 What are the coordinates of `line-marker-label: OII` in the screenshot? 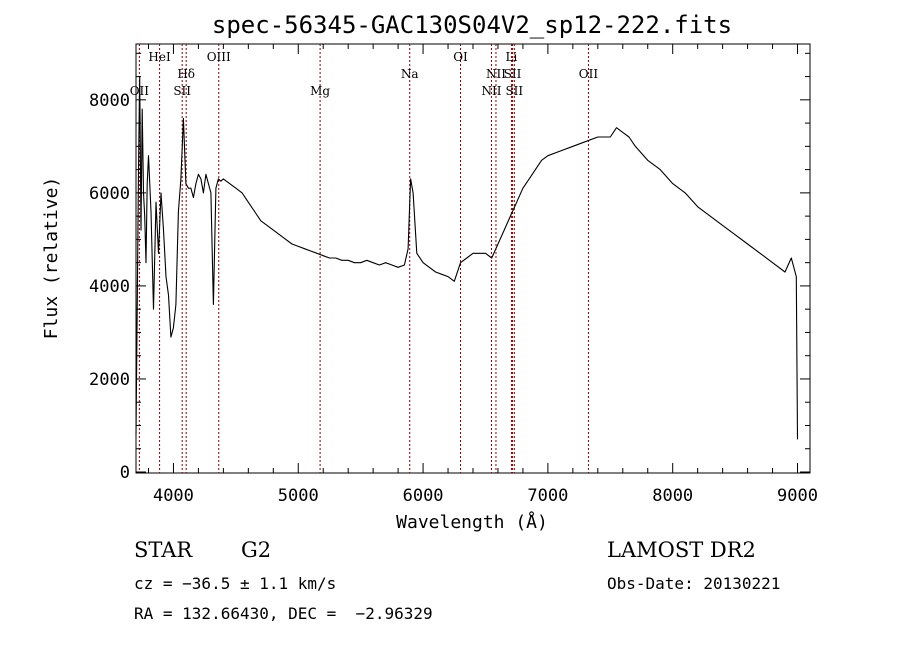 It's located at (589, 74).